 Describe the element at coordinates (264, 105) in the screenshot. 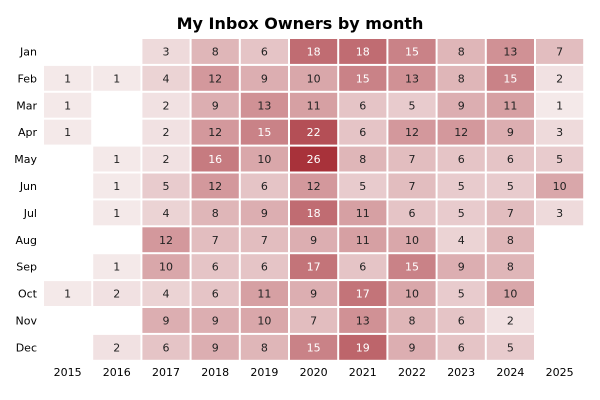

I see `cell-value-label: 13` at that location.